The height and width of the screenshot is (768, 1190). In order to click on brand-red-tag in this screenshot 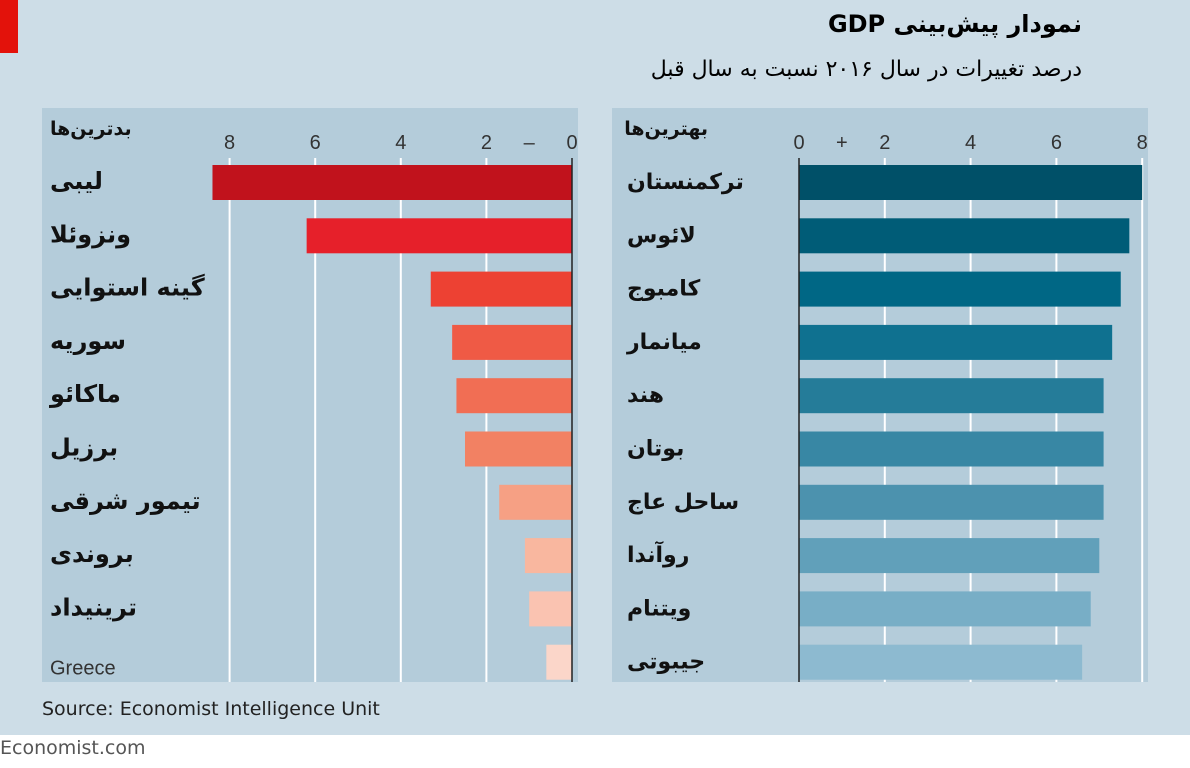, I will do `click(9, 26)`.